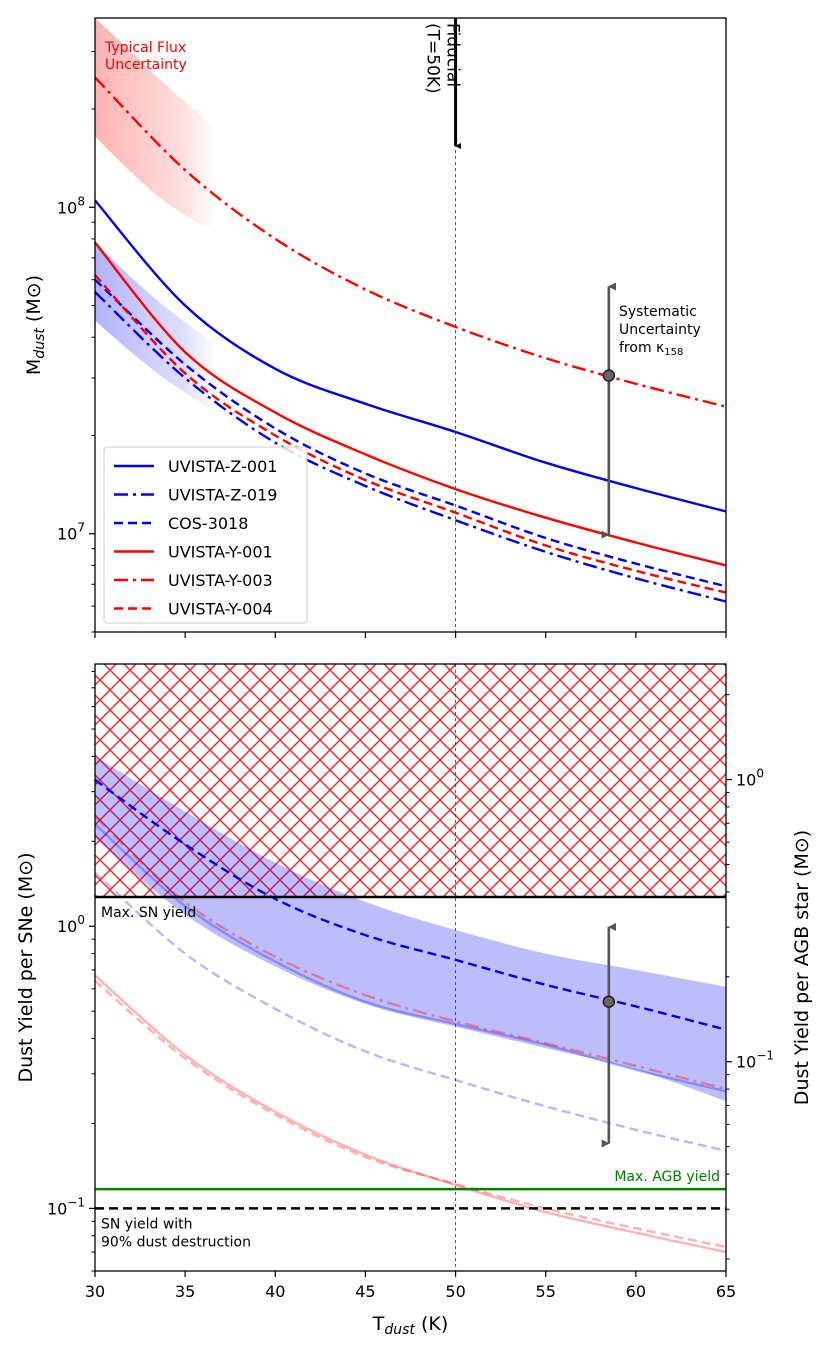 The image size is (831, 1352). I want to click on blue-uncertainty-band, so click(155, 327).